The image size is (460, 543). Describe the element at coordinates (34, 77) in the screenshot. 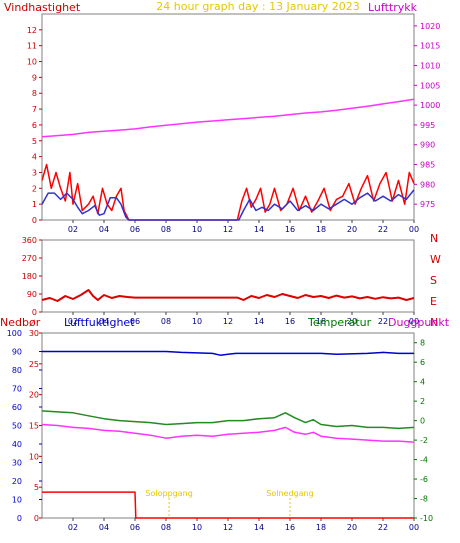

I see `y-tick-label: 9` at that location.